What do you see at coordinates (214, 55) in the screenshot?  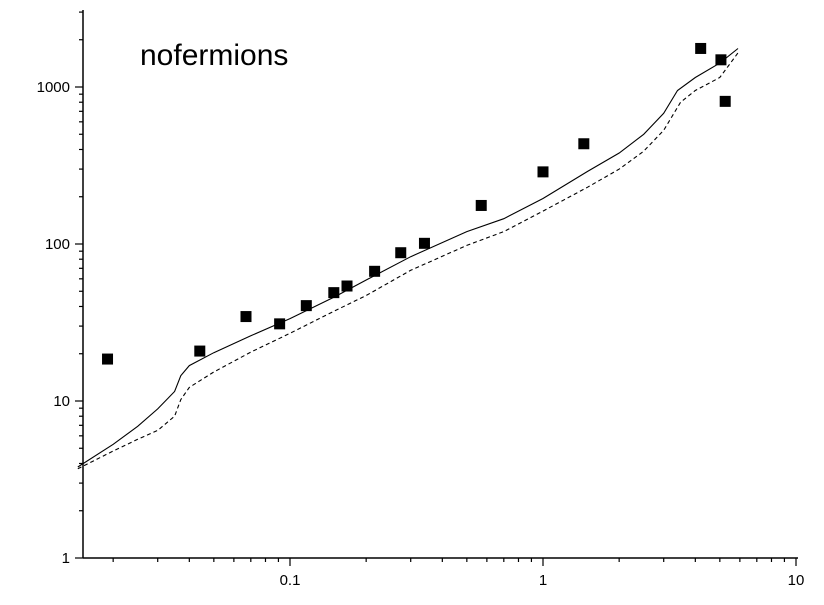 I see `chart-title: nofermions` at bounding box center [214, 55].